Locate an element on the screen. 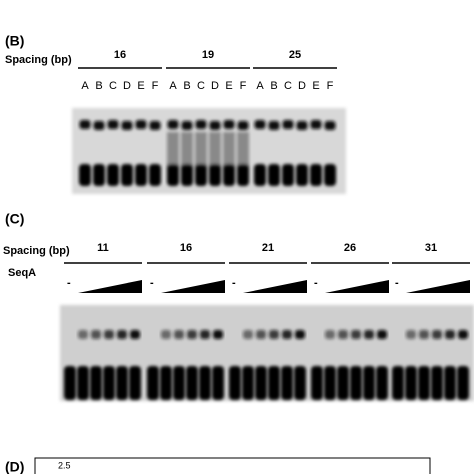 The image size is (474, 474). group-label: 25 is located at coordinates (295, 55).